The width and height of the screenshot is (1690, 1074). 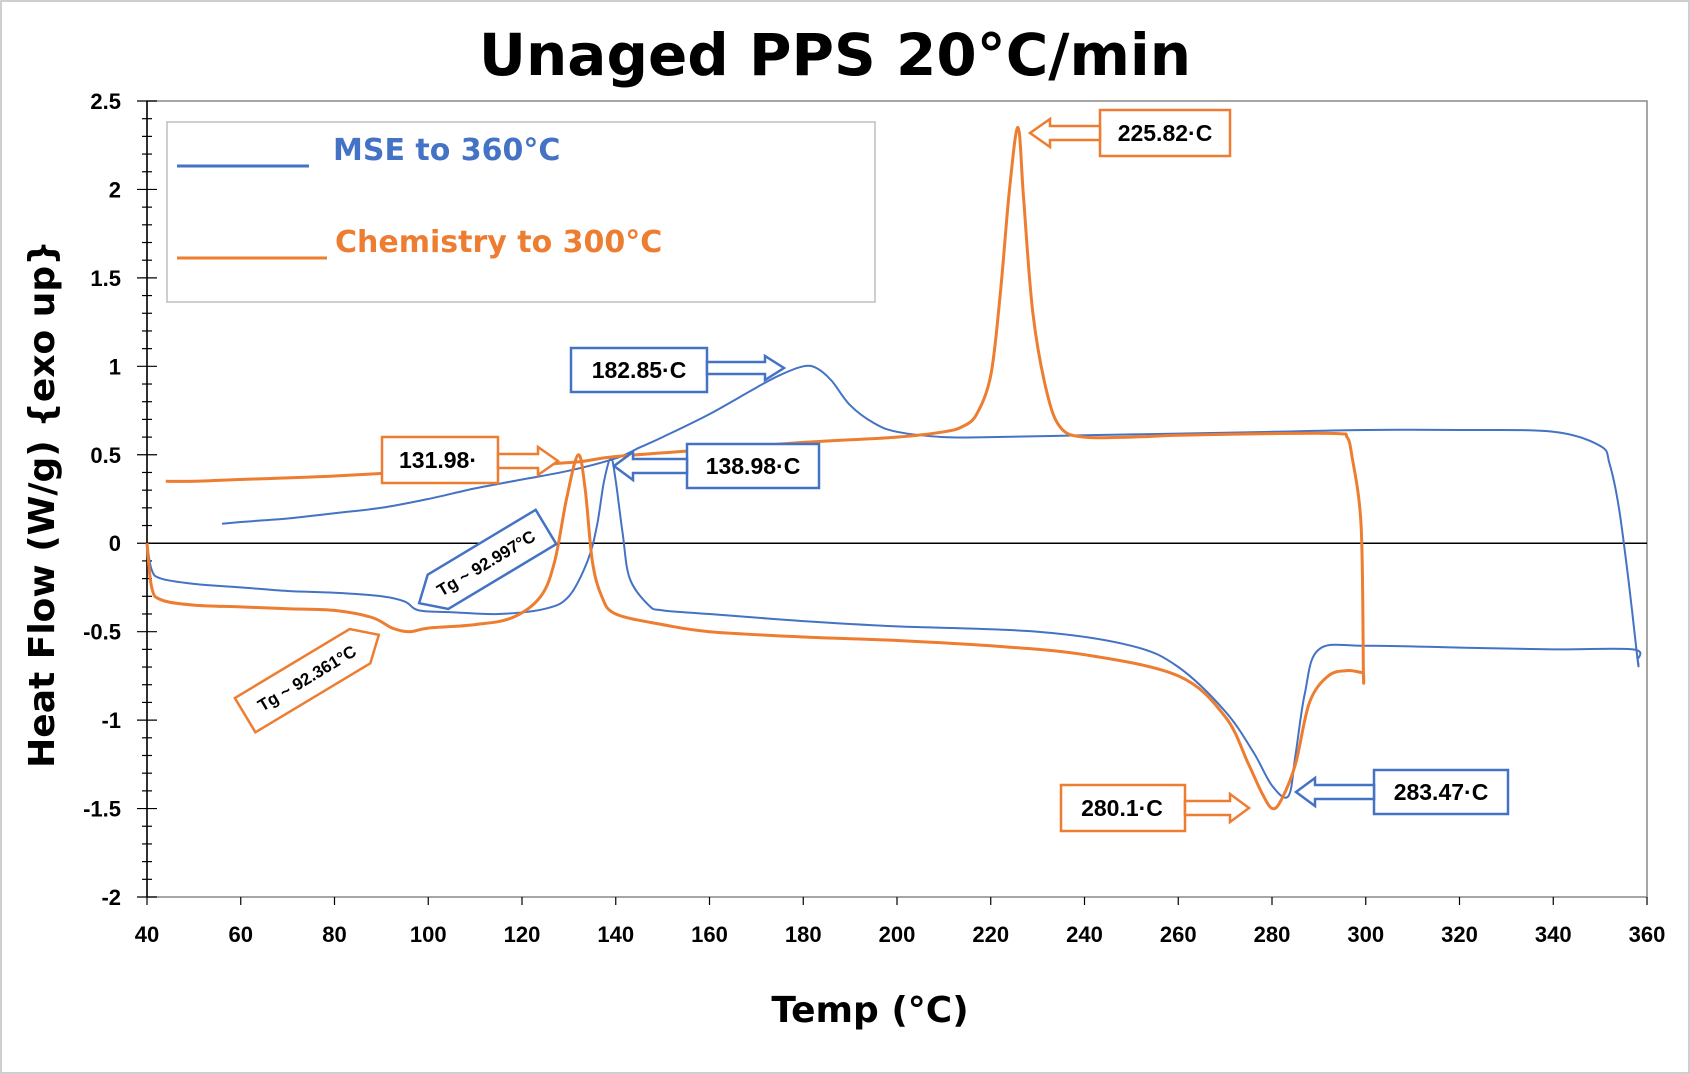 What do you see at coordinates (498, 242) in the screenshot?
I see `legend-label-chemistry: Chemistry to 300°C` at bounding box center [498, 242].